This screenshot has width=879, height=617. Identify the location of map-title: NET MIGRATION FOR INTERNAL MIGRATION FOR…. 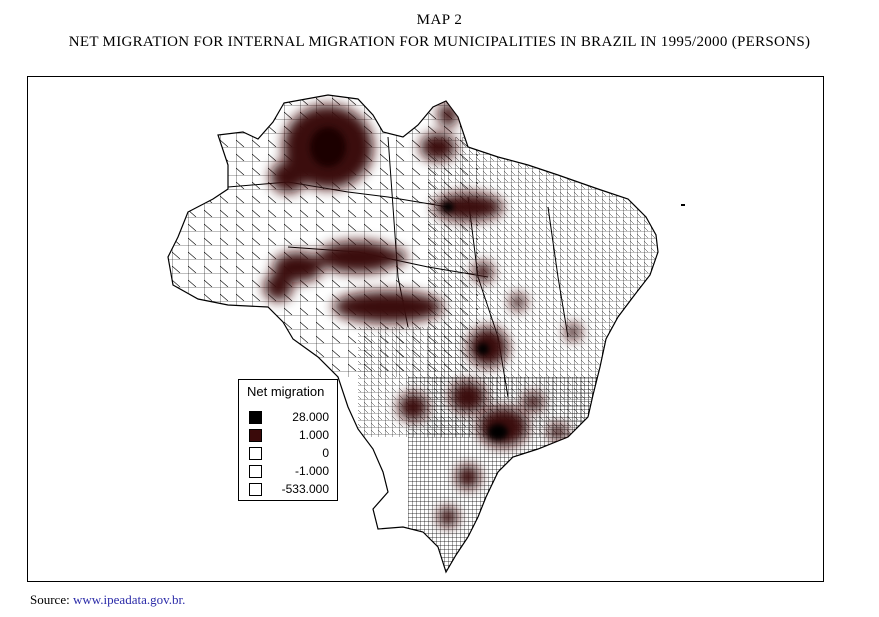
(439, 42).